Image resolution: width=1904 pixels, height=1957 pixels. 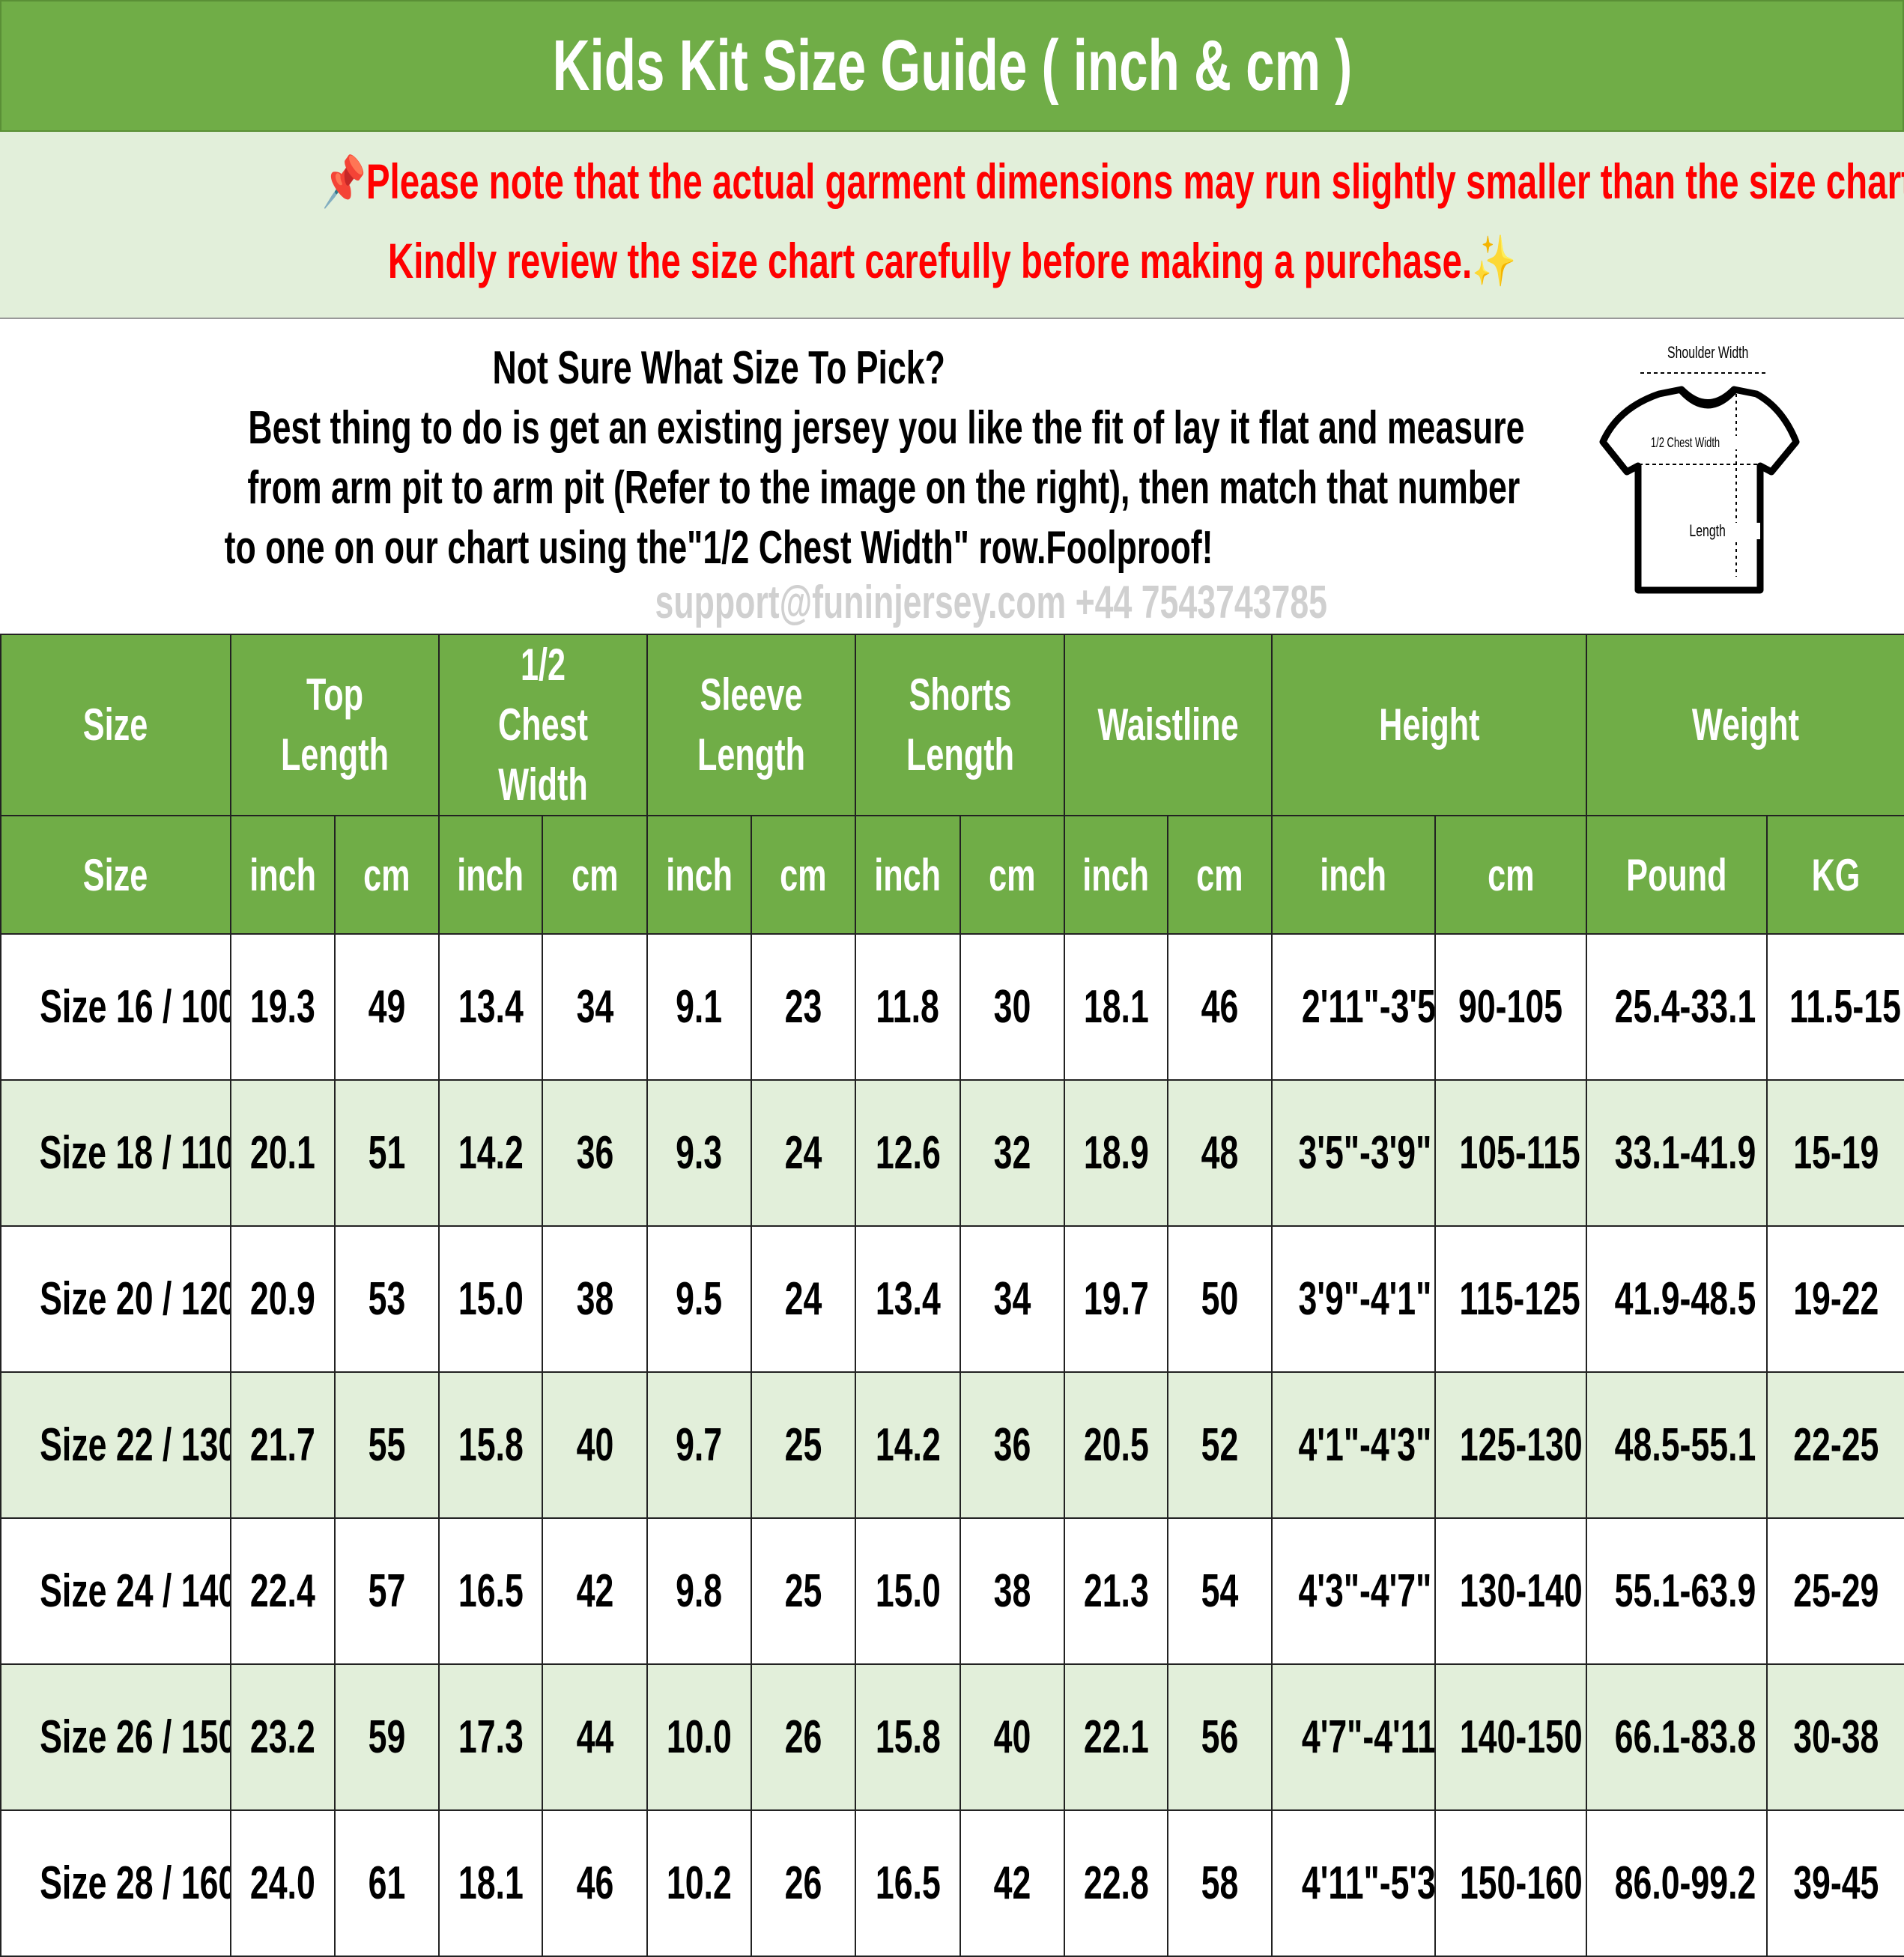 I want to click on value-cell: 4'11"-5'3", so click(x=1353, y=1883).